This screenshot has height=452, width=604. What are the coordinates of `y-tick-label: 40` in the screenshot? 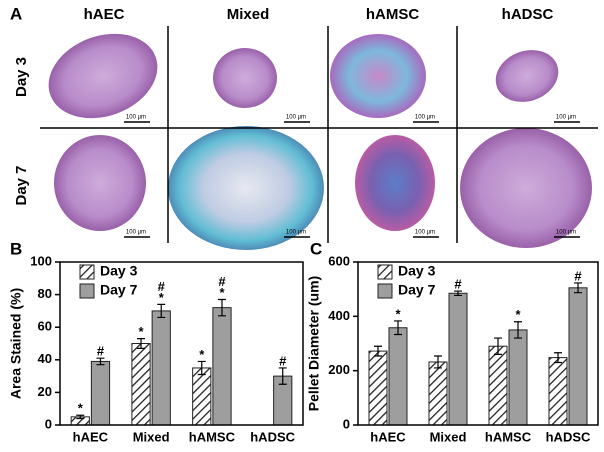 It's located at (45, 358).